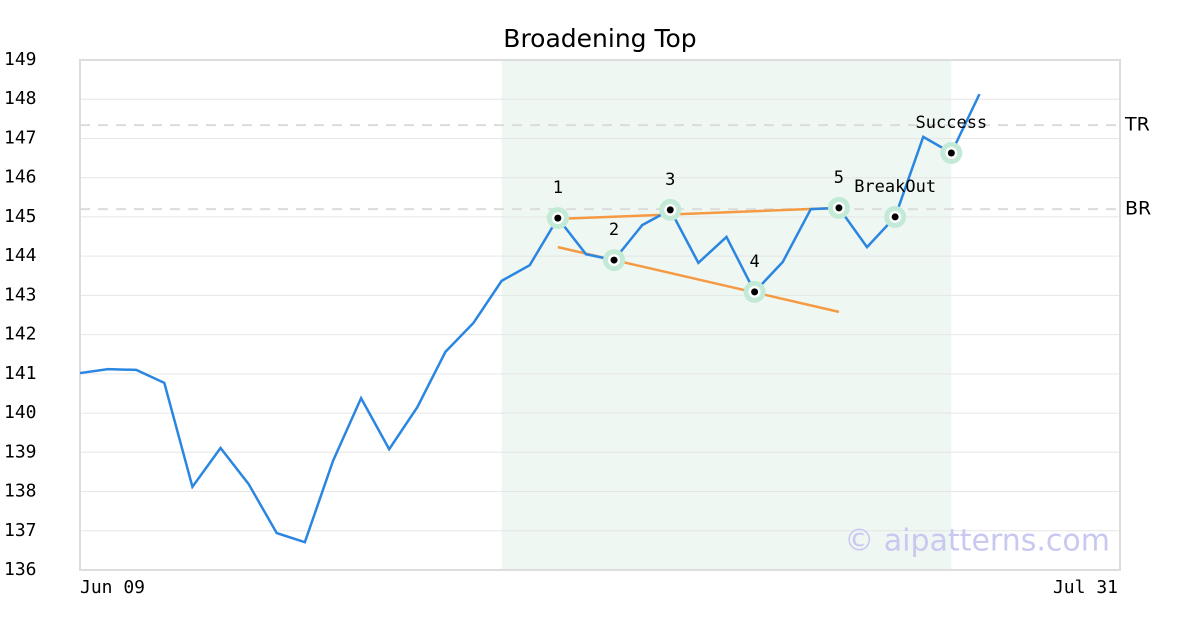  Describe the element at coordinates (20, 530) in the screenshot. I see `y-tick-label: 137` at that location.